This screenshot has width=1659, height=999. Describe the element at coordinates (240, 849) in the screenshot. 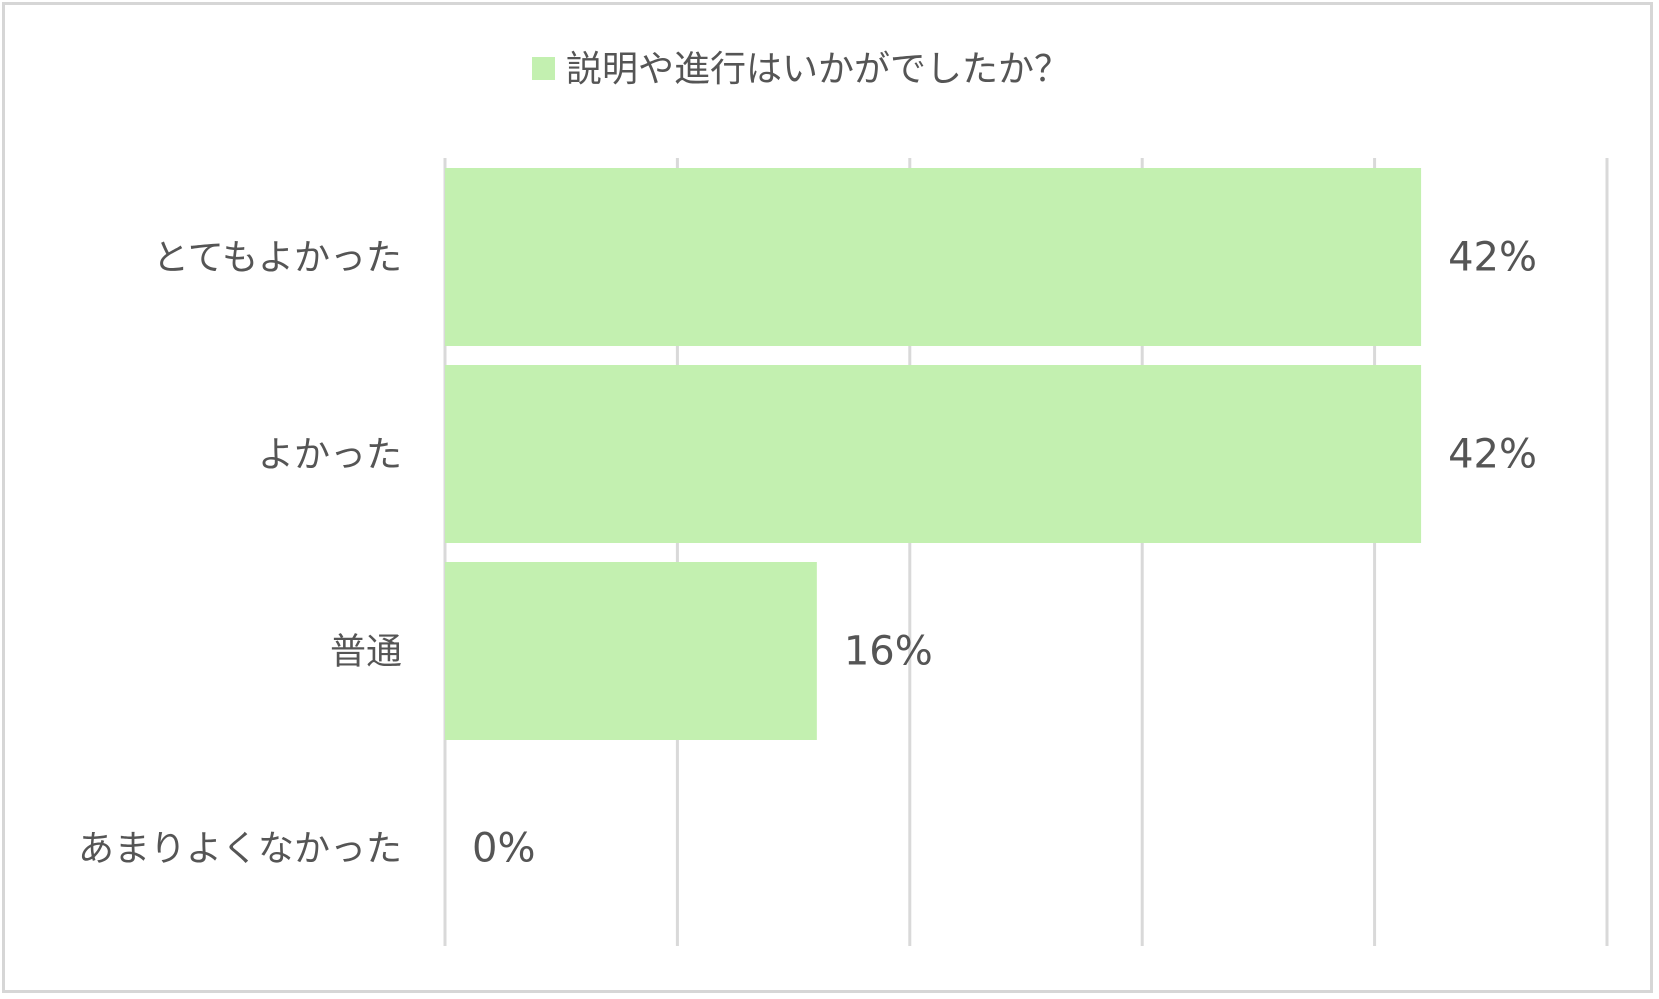

I see `category-label-3: あまりよくなかった` at that location.